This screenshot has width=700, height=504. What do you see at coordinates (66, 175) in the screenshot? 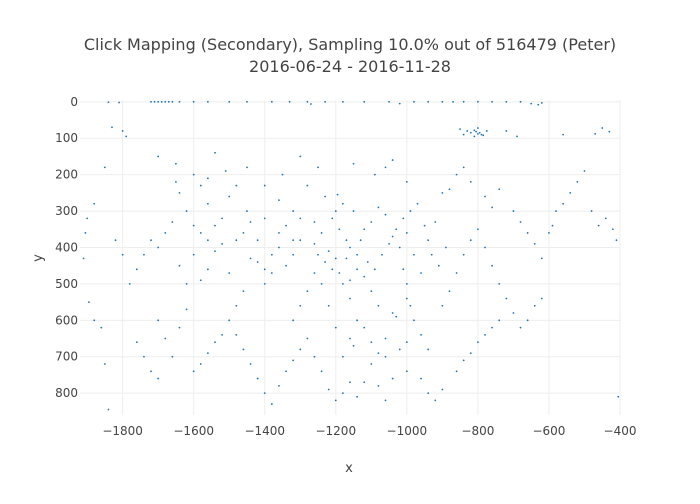
I see `y-tick-label: 200` at bounding box center [66, 175].